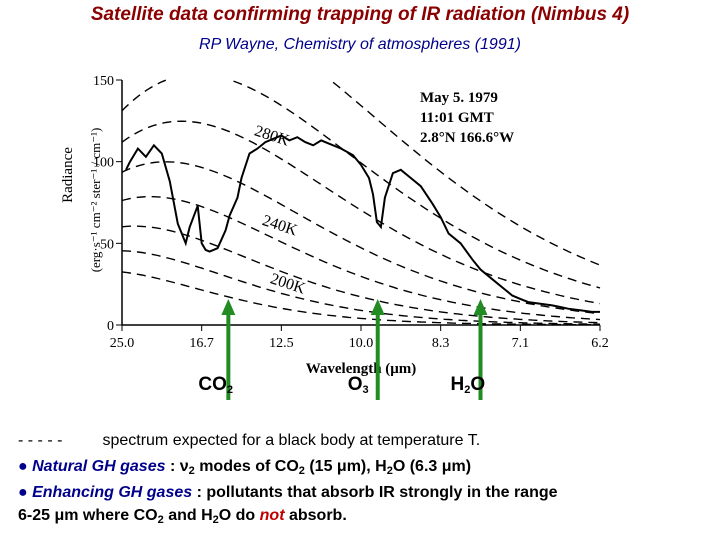  Describe the element at coordinates (122, 343) in the screenshot. I see `x-tick-label: 25.0` at that location.